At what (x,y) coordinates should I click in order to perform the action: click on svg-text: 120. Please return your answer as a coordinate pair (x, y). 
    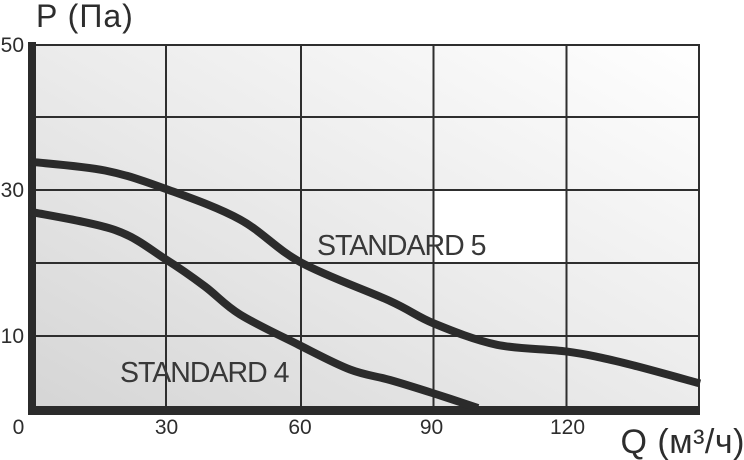
    Looking at the image, I should click on (567, 427).